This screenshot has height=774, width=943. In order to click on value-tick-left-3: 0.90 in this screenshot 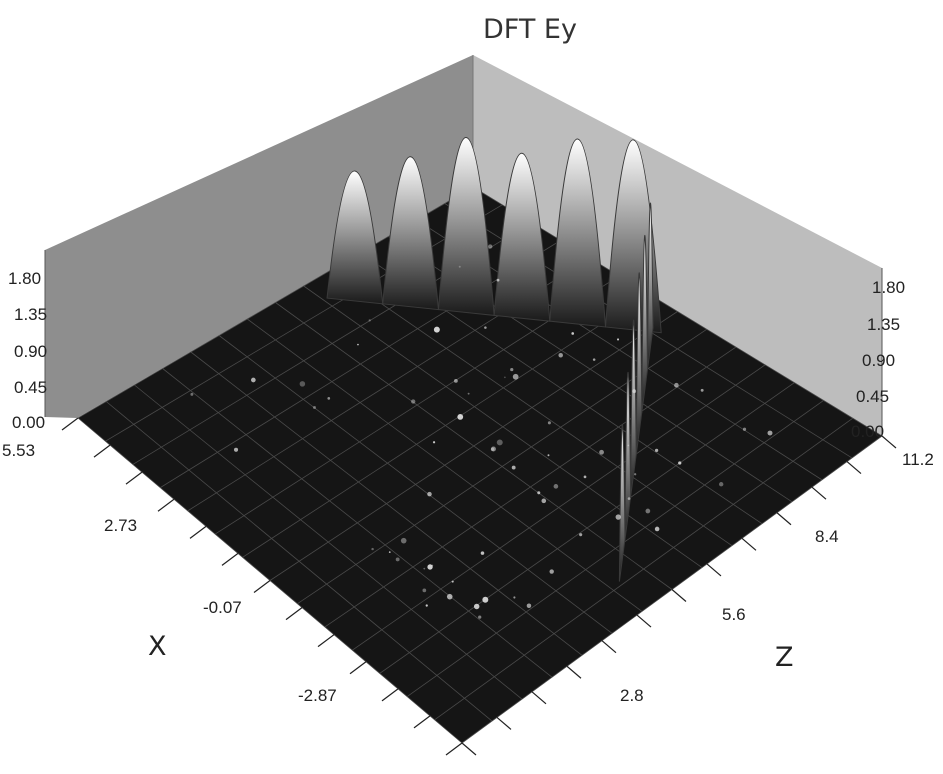, I will do `click(30, 351)`.